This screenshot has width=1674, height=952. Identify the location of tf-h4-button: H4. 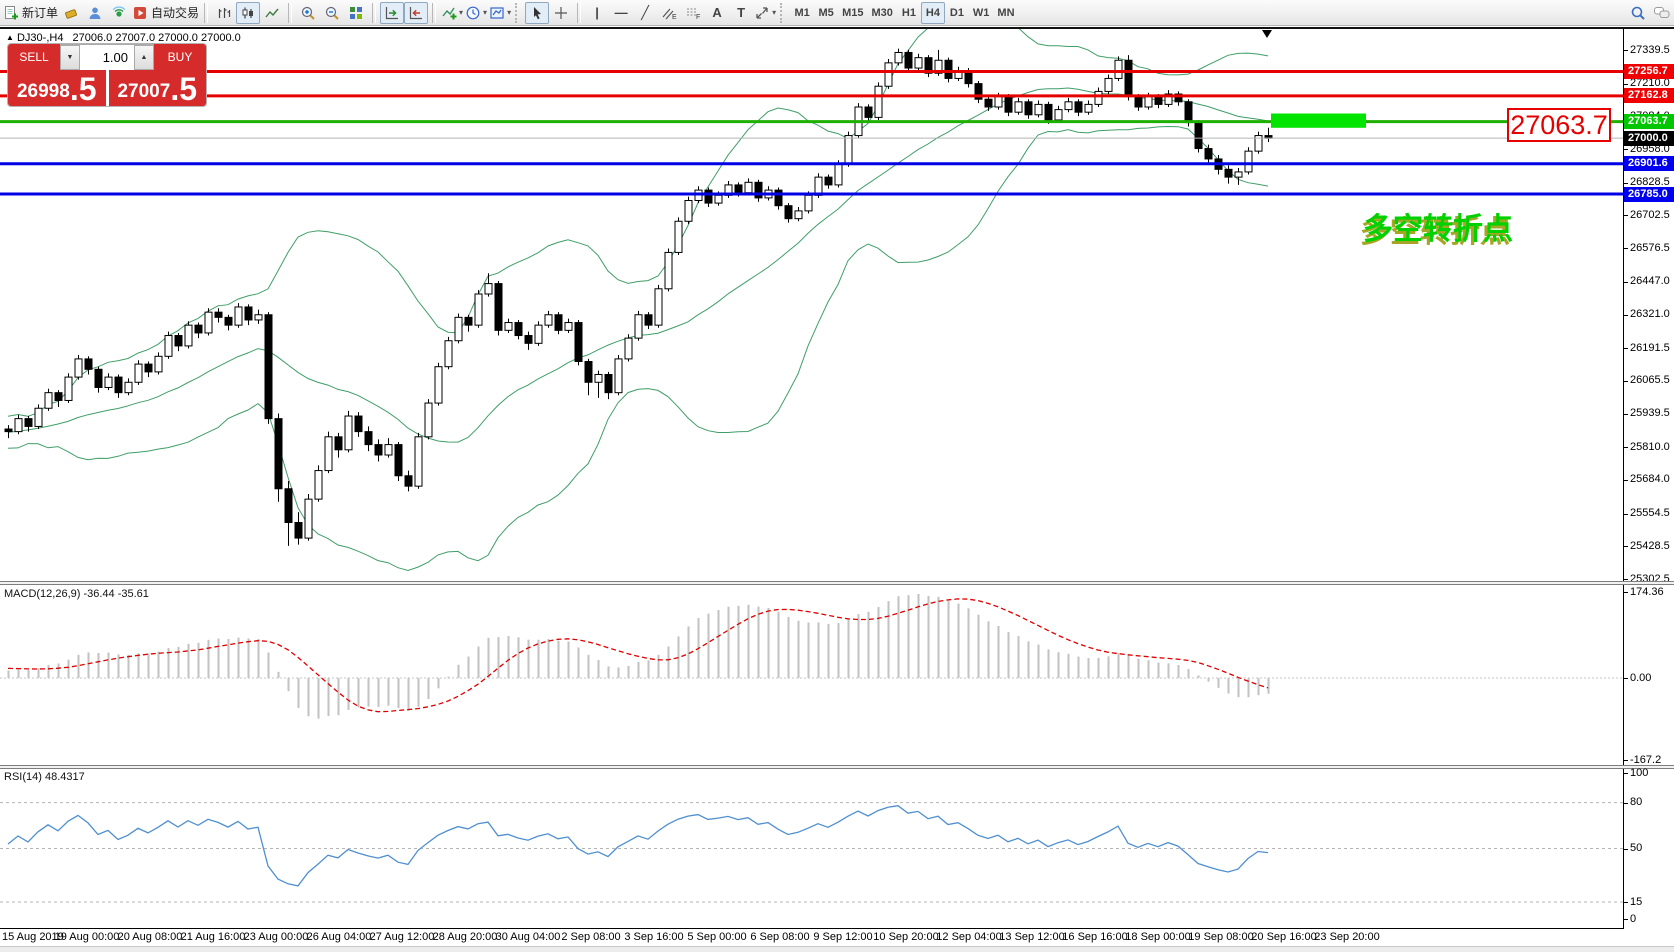
(932, 12).